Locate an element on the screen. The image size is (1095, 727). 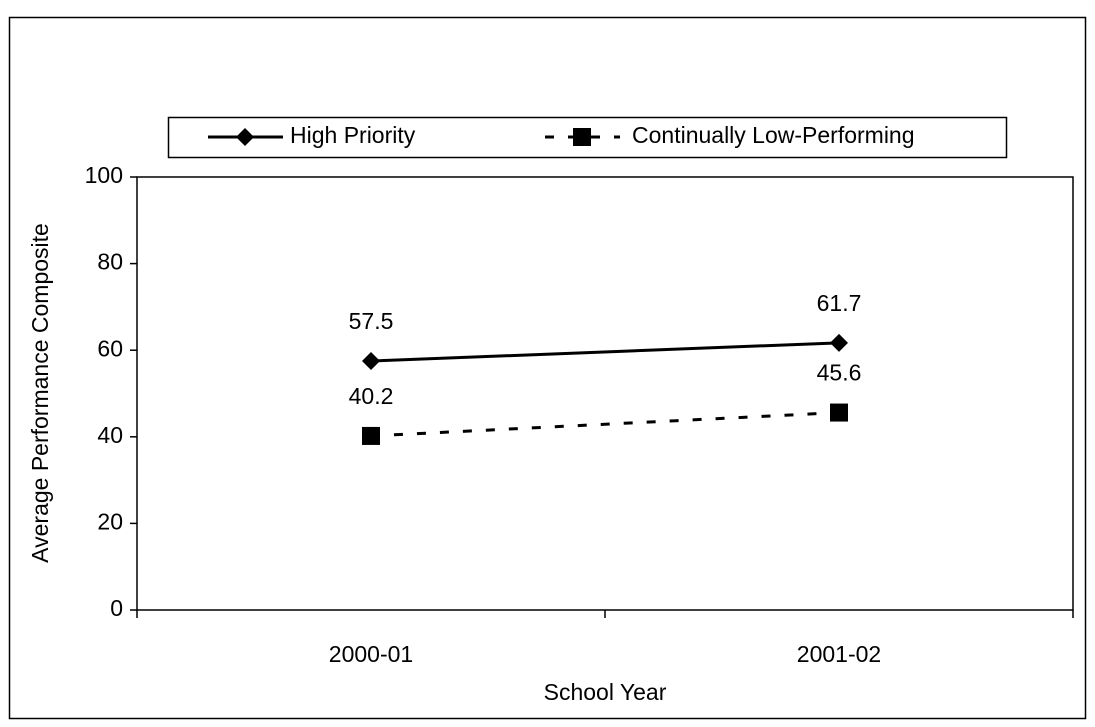
data-label: 45.6 is located at coordinates (839, 373).